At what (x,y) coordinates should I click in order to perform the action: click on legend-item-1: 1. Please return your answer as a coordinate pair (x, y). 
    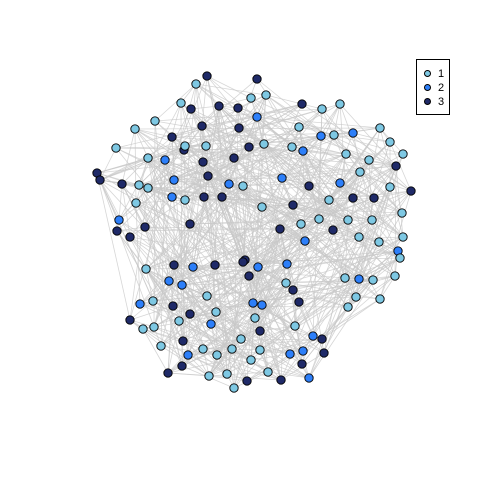
    Looking at the image, I should click on (434, 74).